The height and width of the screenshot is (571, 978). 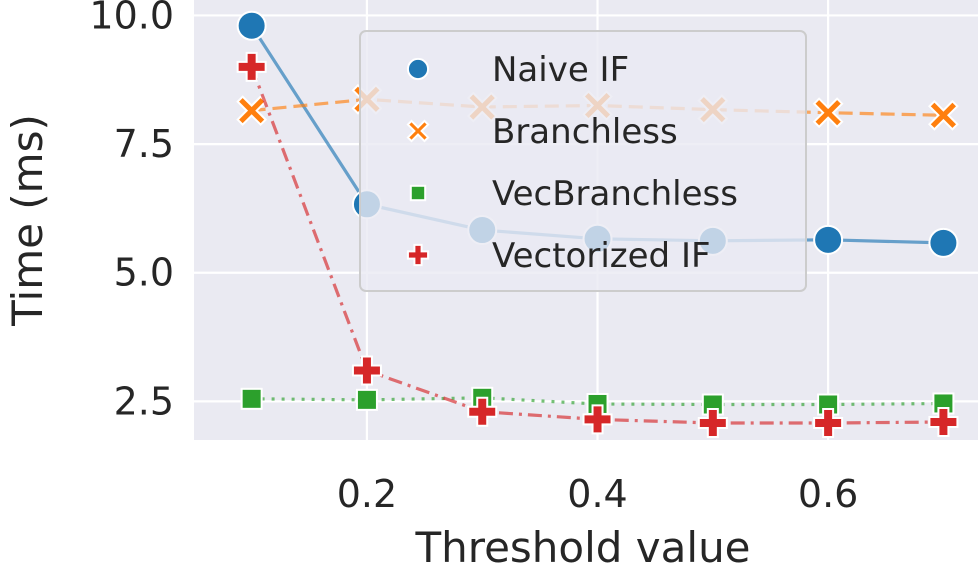 What do you see at coordinates (601, 256) in the screenshot?
I see `legend-label: Vectorized IF` at bounding box center [601, 256].